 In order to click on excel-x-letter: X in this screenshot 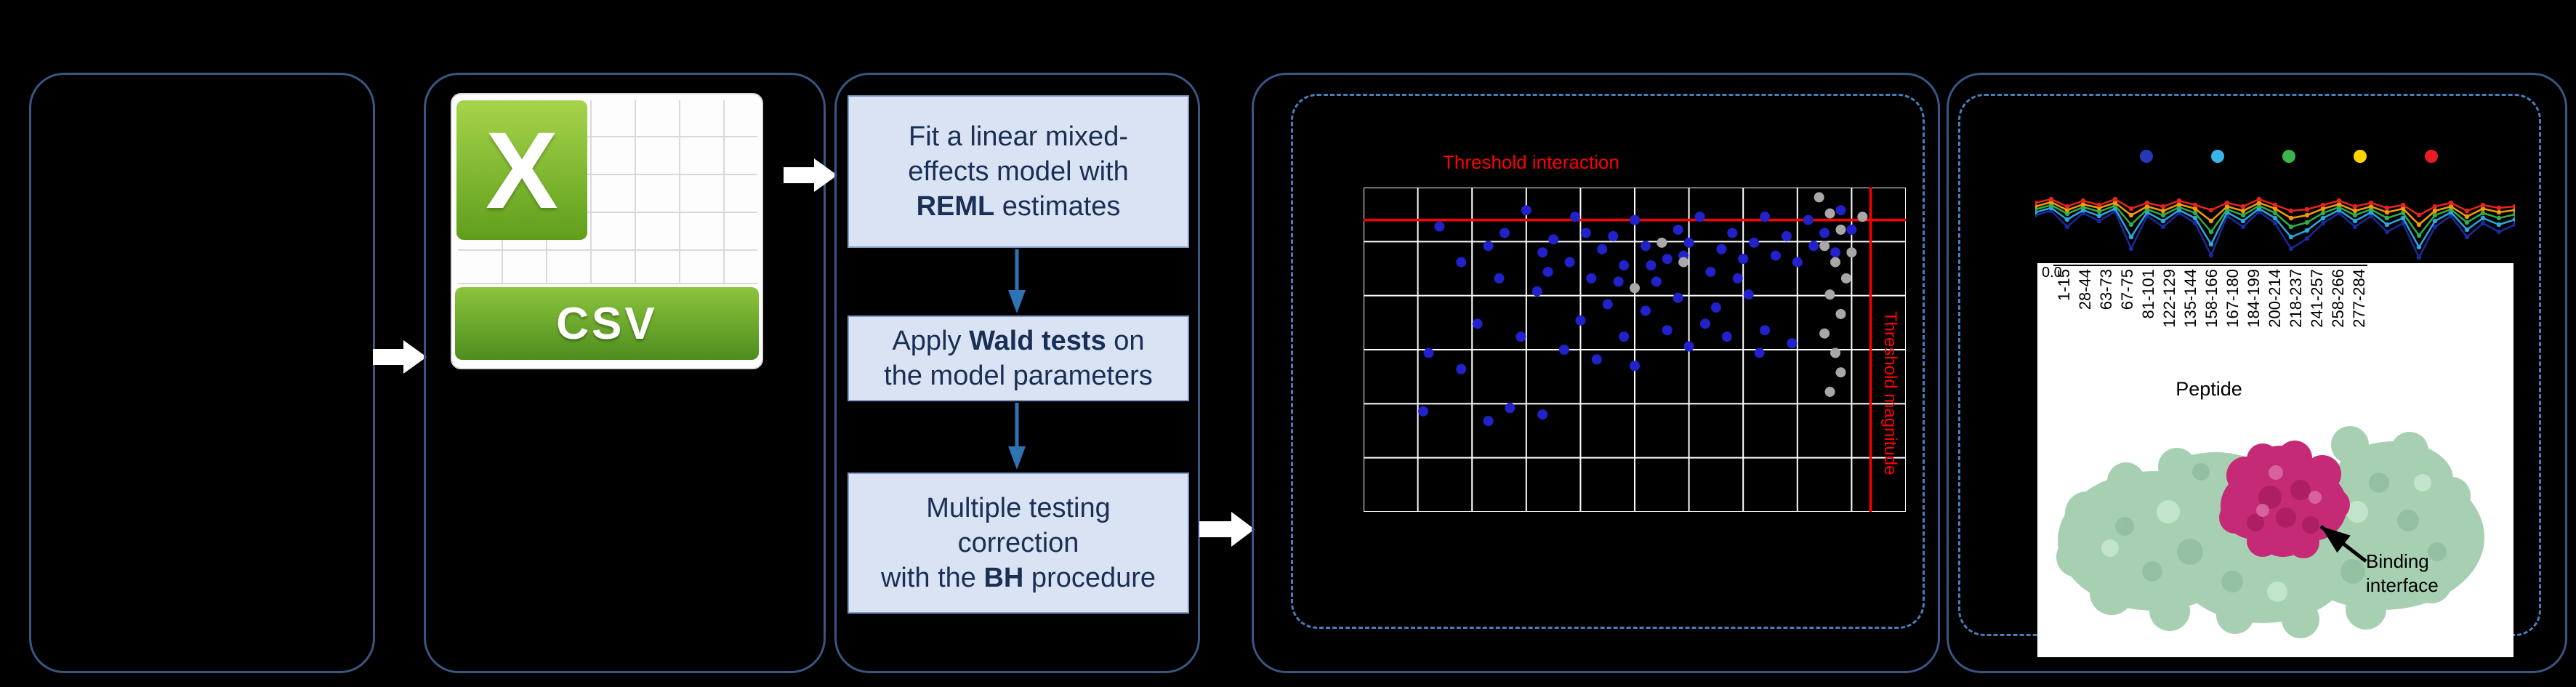, I will do `click(522, 170)`.